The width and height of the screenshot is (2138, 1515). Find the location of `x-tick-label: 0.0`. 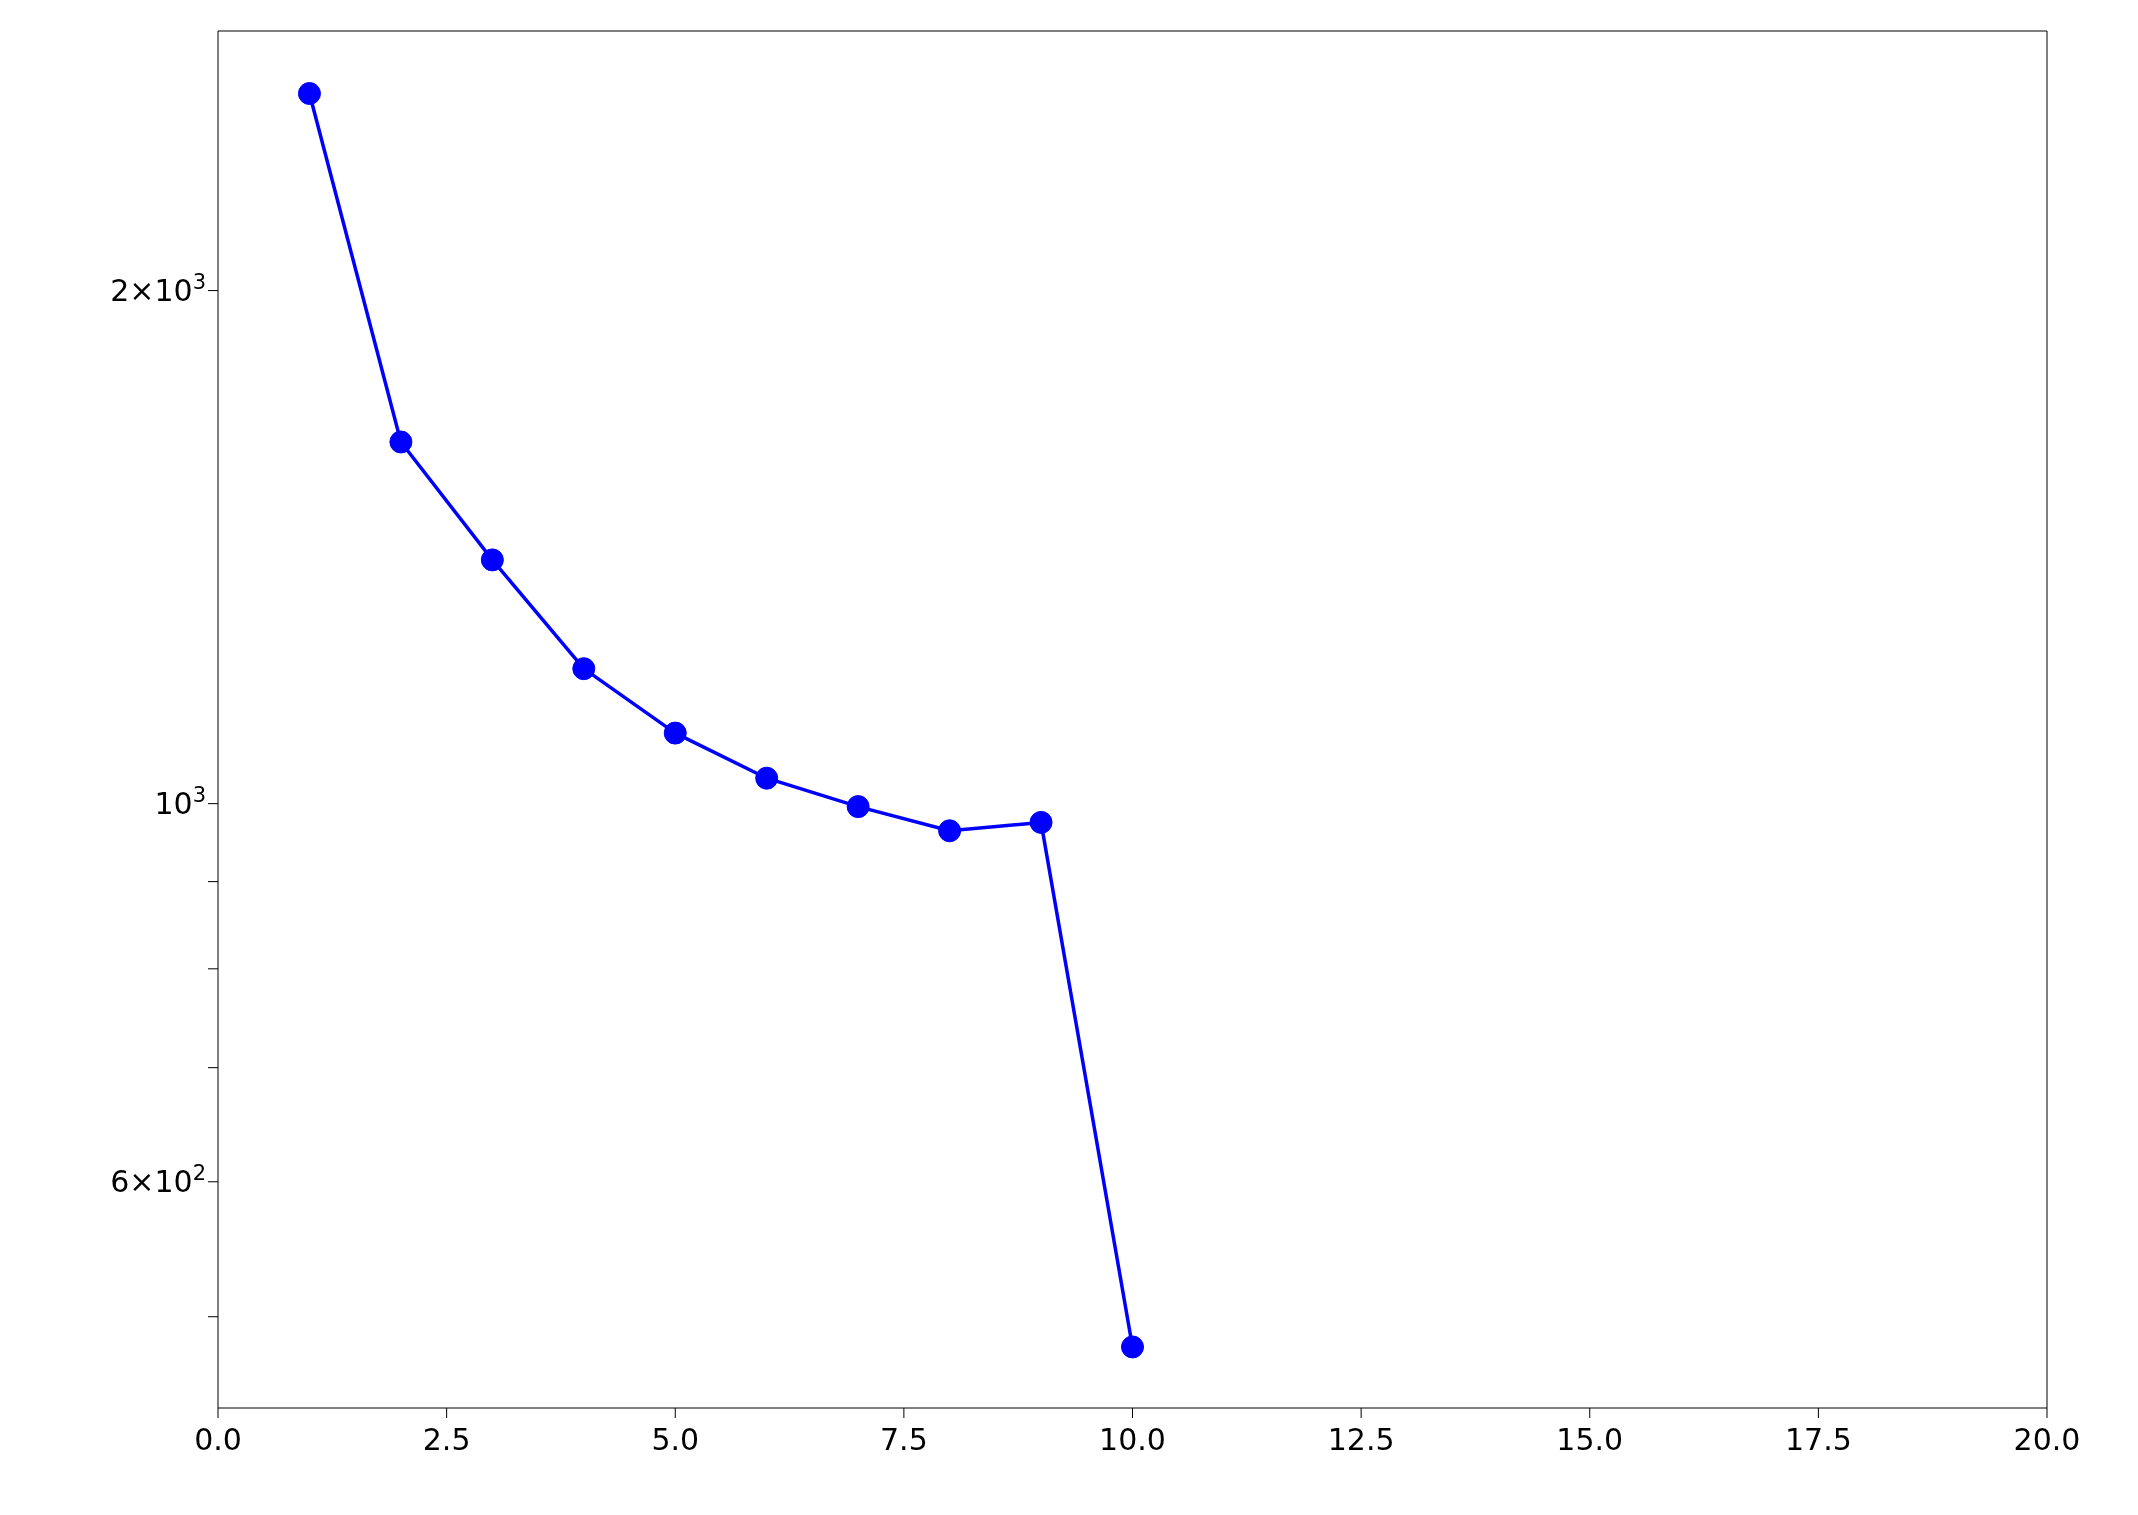

x-tick-label: 0.0 is located at coordinates (218, 1439).